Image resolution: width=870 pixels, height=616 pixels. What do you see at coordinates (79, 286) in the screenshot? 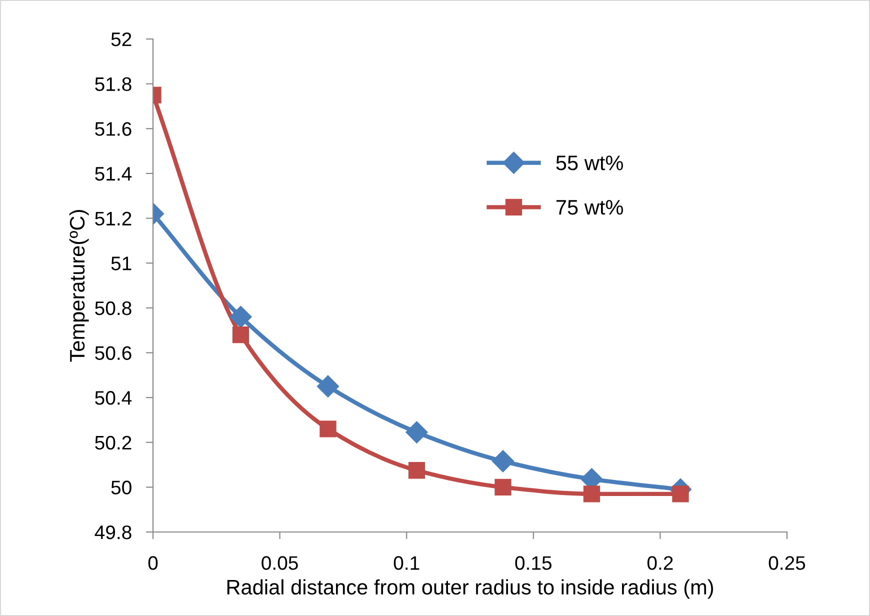
I see `y-axis-title: Temperature(ºC)` at bounding box center [79, 286].